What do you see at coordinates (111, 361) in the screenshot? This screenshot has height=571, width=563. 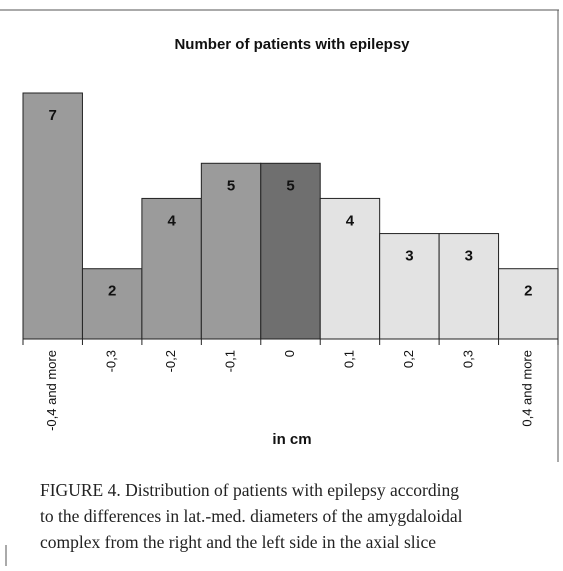 I see `x-tick-label: -0,3` at bounding box center [111, 361].